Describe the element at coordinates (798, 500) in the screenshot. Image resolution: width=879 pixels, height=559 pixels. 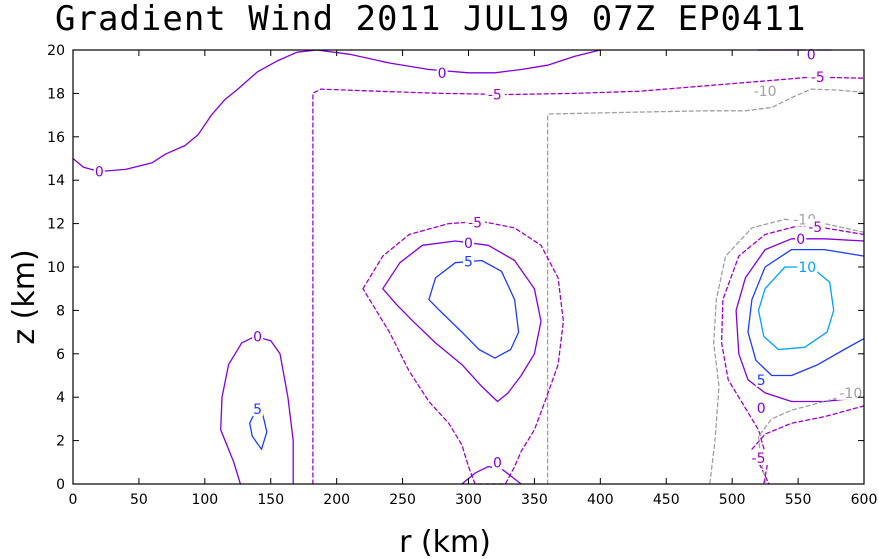
I see `x-tick-label-550: 550` at that location.